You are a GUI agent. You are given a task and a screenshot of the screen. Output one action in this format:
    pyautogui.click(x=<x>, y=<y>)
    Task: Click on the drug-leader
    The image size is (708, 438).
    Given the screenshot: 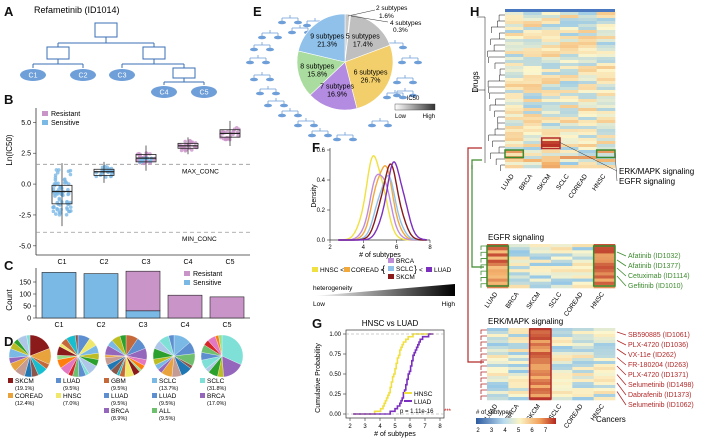 What is the action you would take?
    pyautogui.click(x=621, y=389)
    